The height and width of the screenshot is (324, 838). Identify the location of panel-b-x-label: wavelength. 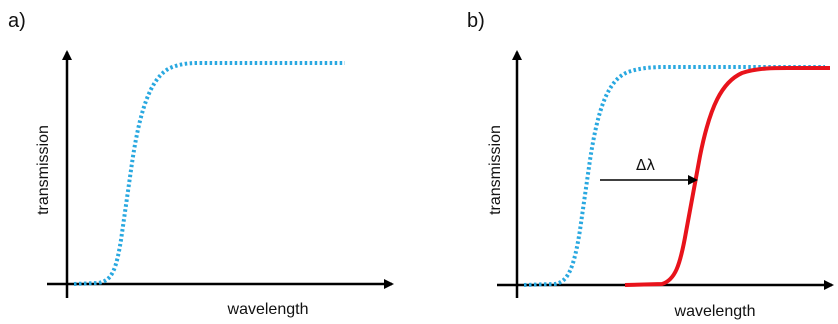
(715, 311).